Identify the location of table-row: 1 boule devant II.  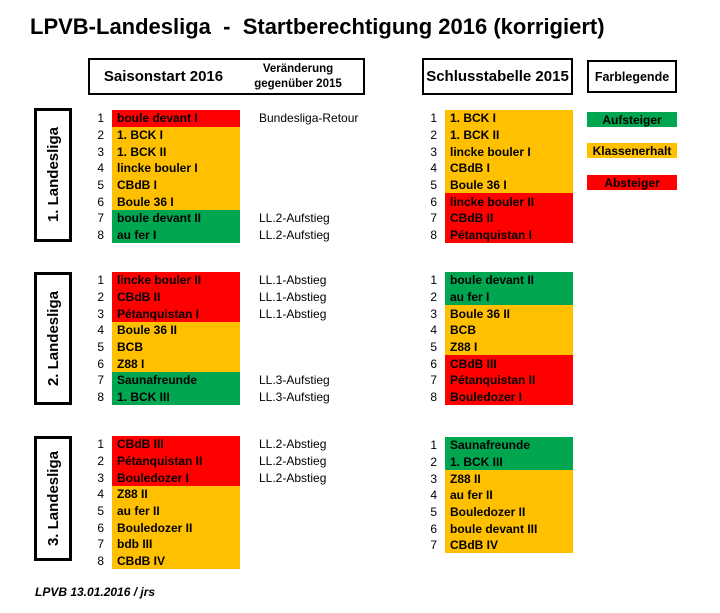
(495, 280).